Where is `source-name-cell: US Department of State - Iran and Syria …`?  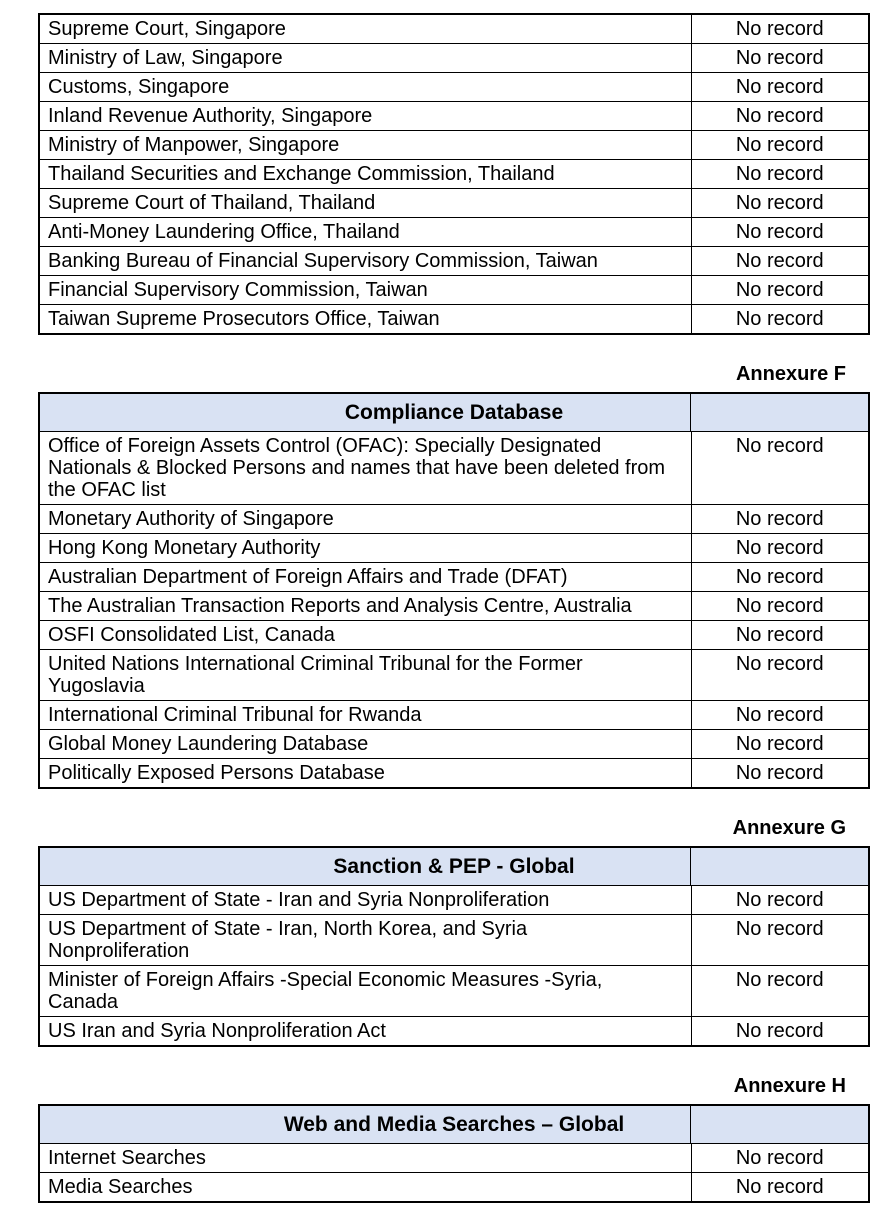 source-name-cell: US Department of State - Iran and Syria … is located at coordinates (365, 900).